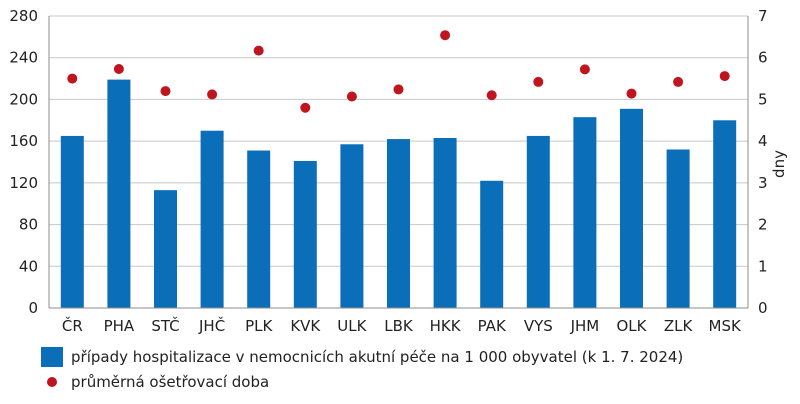 This screenshot has height=404, width=800. I want to click on right-tick-labels: 0 1 2 3 4 5 6 7, so click(763, 162).